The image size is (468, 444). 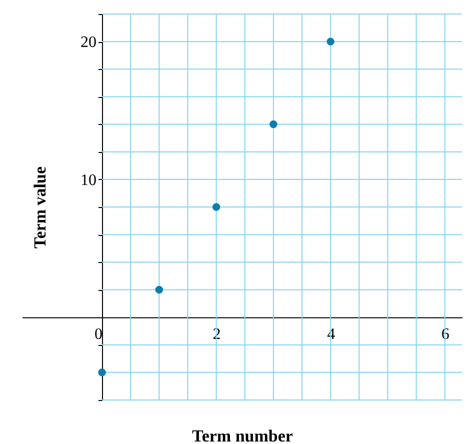 What do you see at coordinates (88, 43) in the screenshot?
I see `y-tick-label: 20` at bounding box center [88, 43].